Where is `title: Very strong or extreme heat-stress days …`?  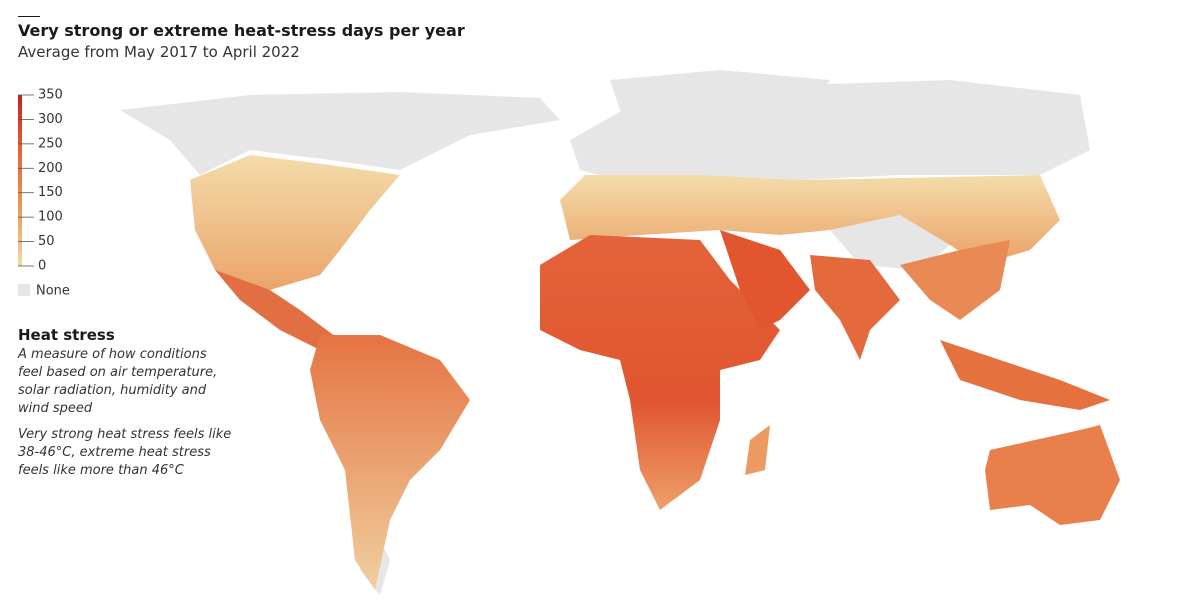
title: Very strong or extreme heat-stress days … is located at coordinates (241, 30).